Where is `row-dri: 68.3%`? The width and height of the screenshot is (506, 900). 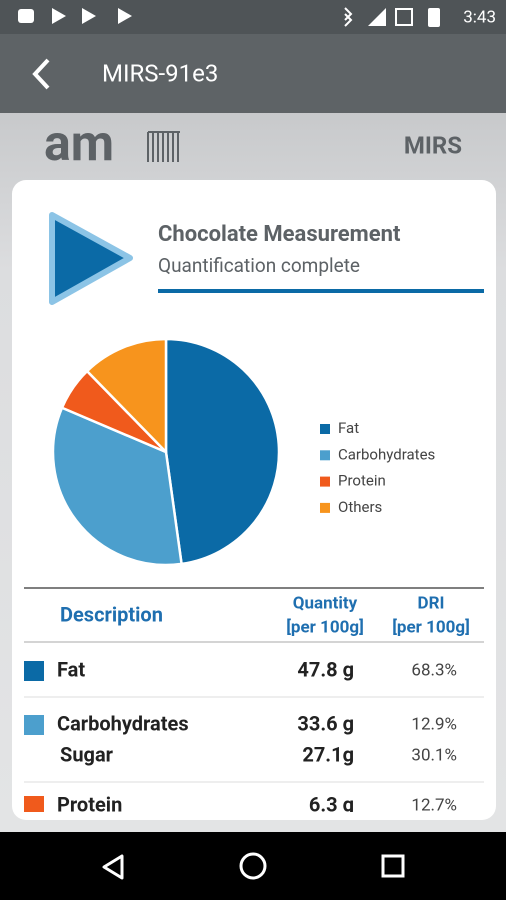 row-dri: 68.3% is located at coordinates (434, 670).